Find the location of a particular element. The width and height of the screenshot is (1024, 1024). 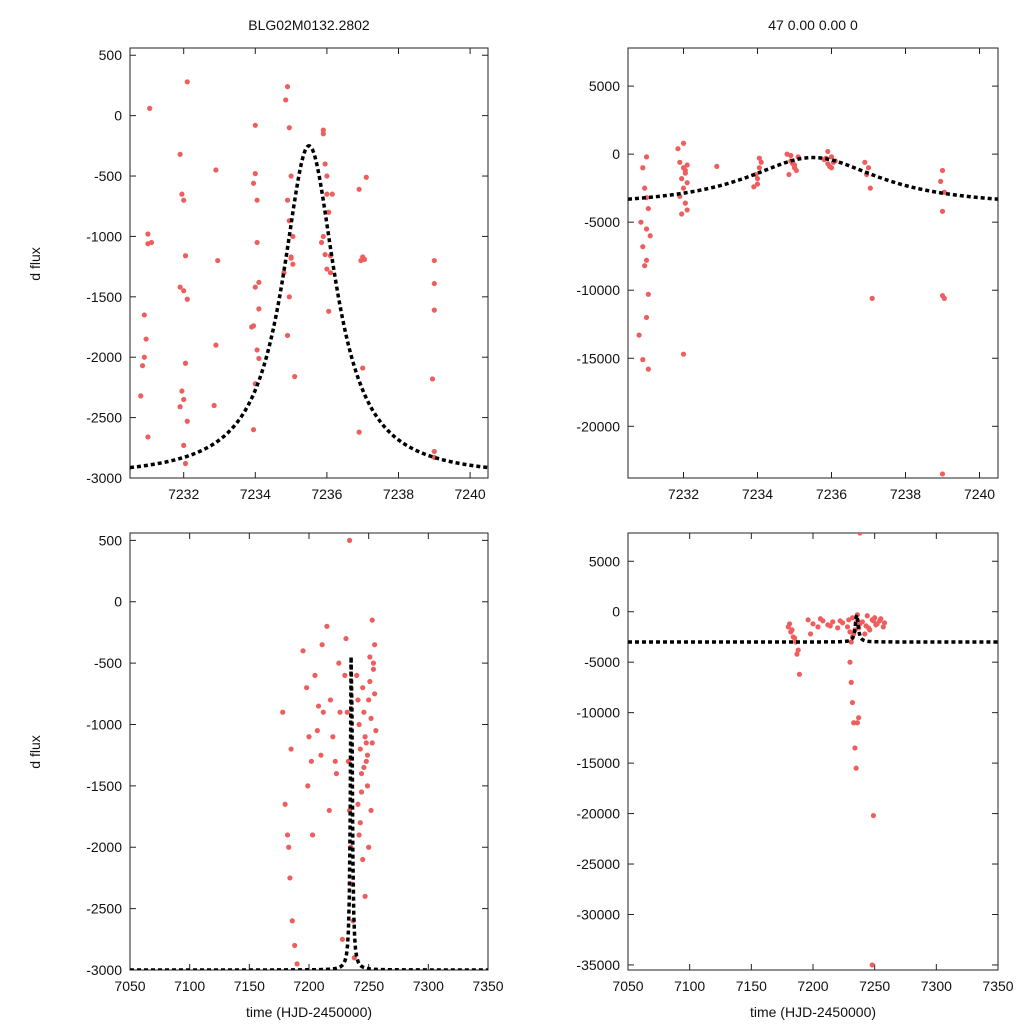

plot-title-left: BLG02M0132.2802 is located at coordinates (309, 25).